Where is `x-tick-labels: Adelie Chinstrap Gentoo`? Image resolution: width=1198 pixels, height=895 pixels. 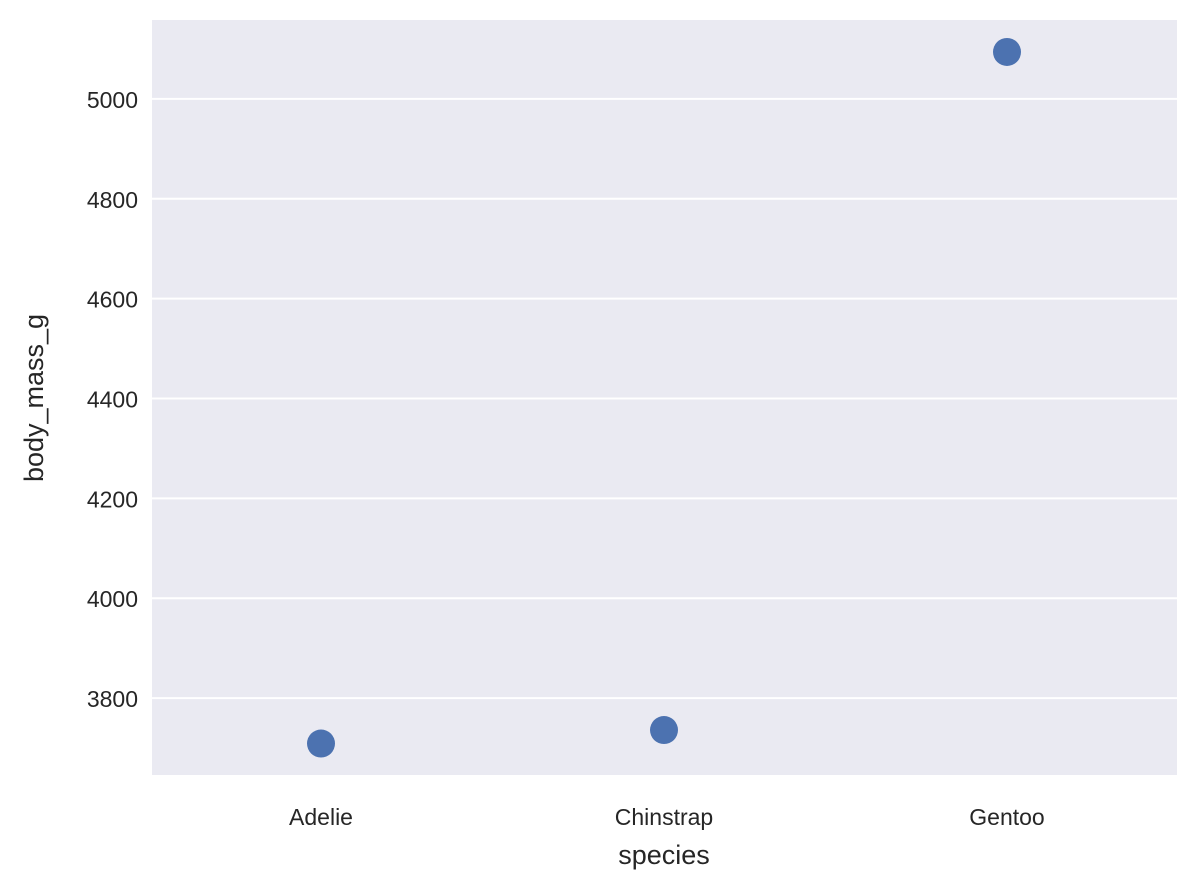 x-tick-labels: Adelie Chinstrap Gentoo is located at coordinates (667, 817).